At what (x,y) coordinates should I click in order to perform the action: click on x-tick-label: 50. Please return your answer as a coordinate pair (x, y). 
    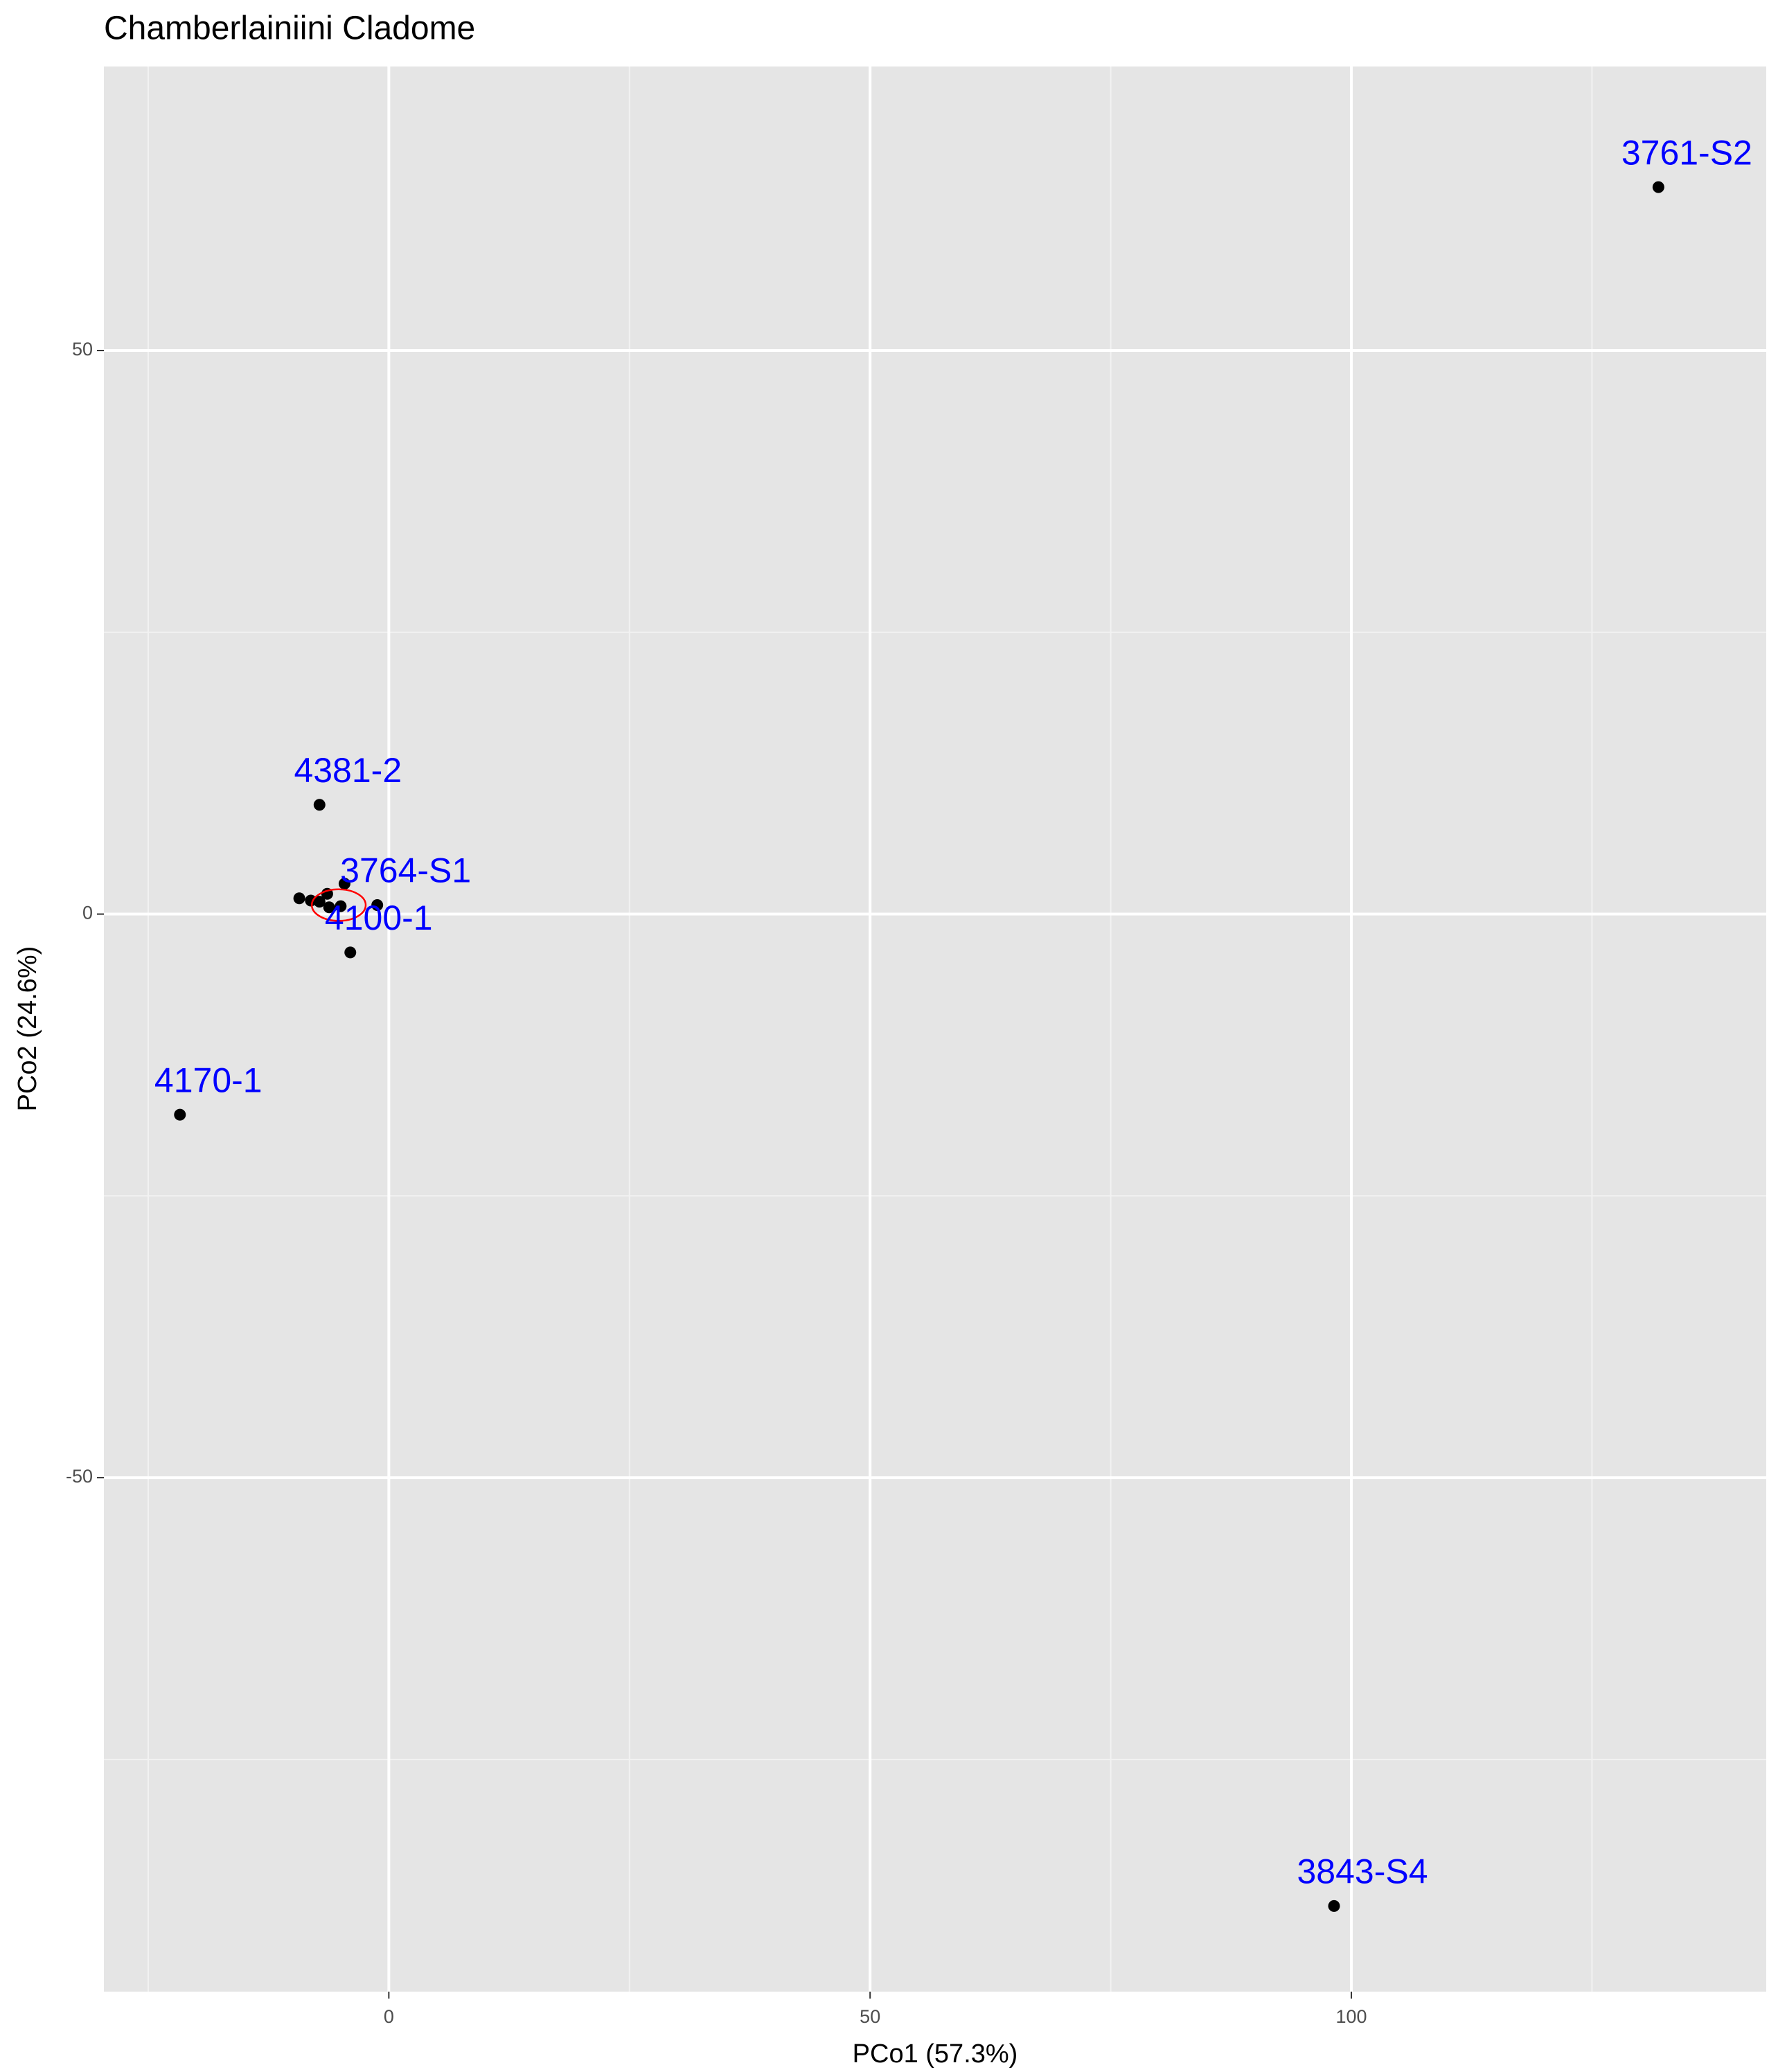
    Looking at the image, I should click on (870, 2016).